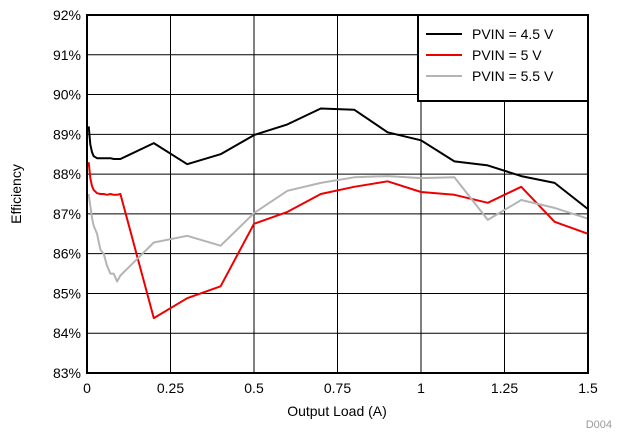 This screenshot has width=618, height=432. I want to click on legend: PVIN = 4.5 V PVIN = 5 V PVIN = 5.5 V, so click(503, 58).